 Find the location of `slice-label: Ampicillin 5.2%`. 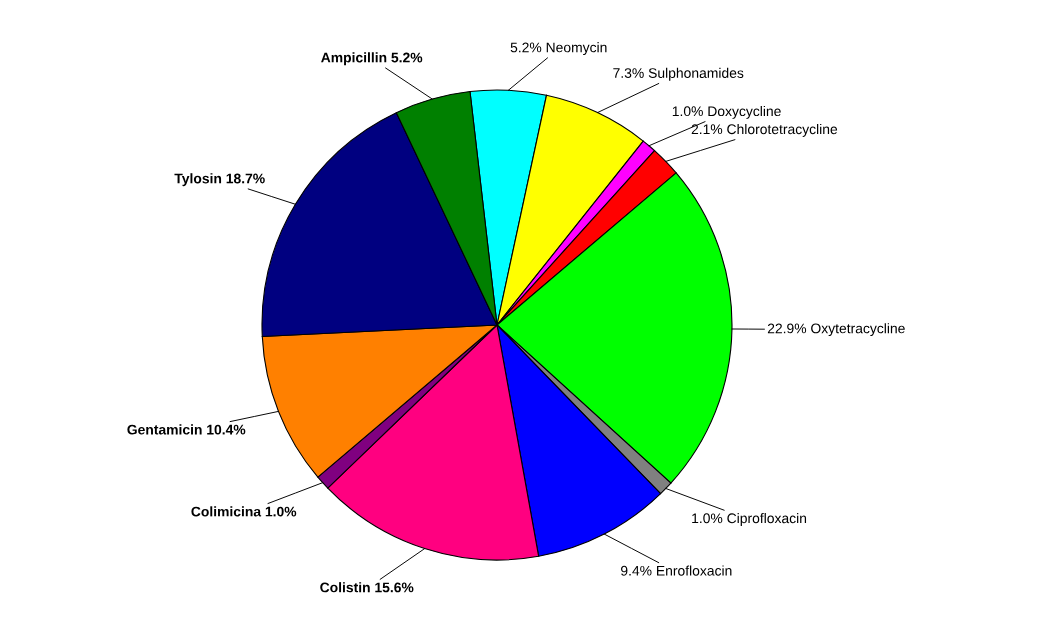

slice-label: Ampicillin 5.2% is located at coordinates (372, 59).